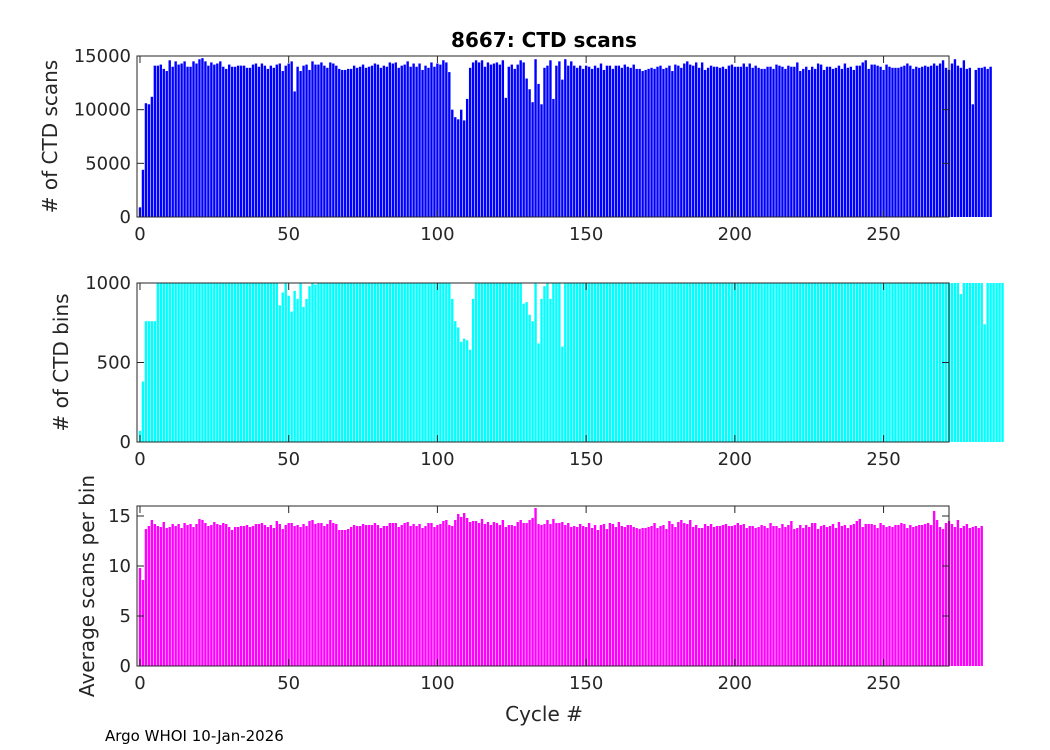  What do you see at coordinates (125, 442) in the screenshot?
I see `ctd-bins-y-tick-label: 0` at bounding box center [125, 442].